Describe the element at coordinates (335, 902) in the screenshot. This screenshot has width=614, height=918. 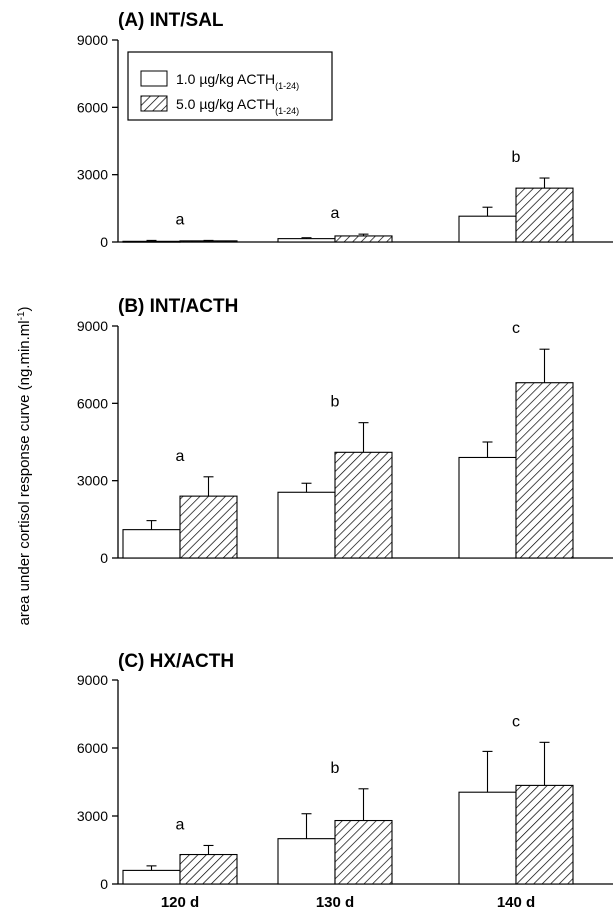
I see `x-tick-label: 130 d` at that location.